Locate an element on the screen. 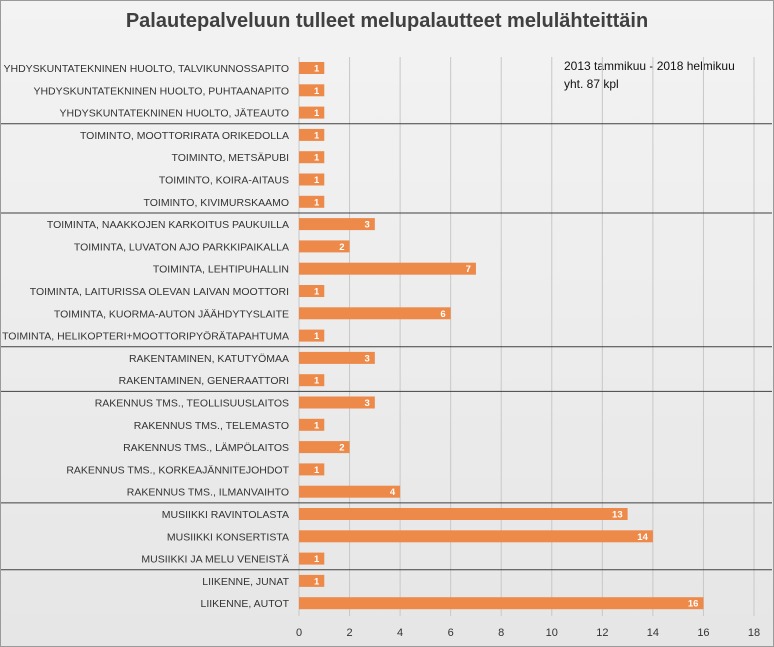  category-label: RAKENNUS TMS., LÄMPÖLAITOS is located at coordinates (206, 448).